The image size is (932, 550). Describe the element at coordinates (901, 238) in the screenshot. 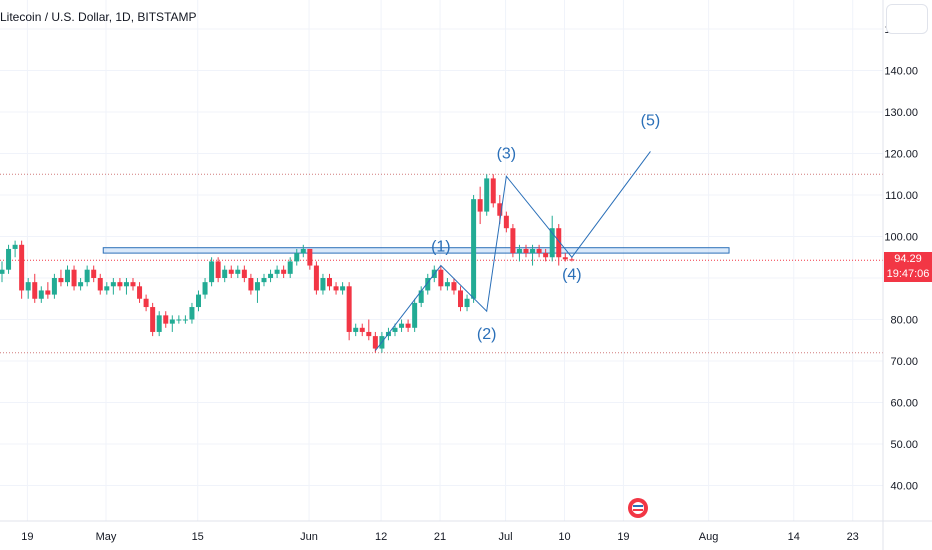

I see `price-tick-label: 100.00` at that location.